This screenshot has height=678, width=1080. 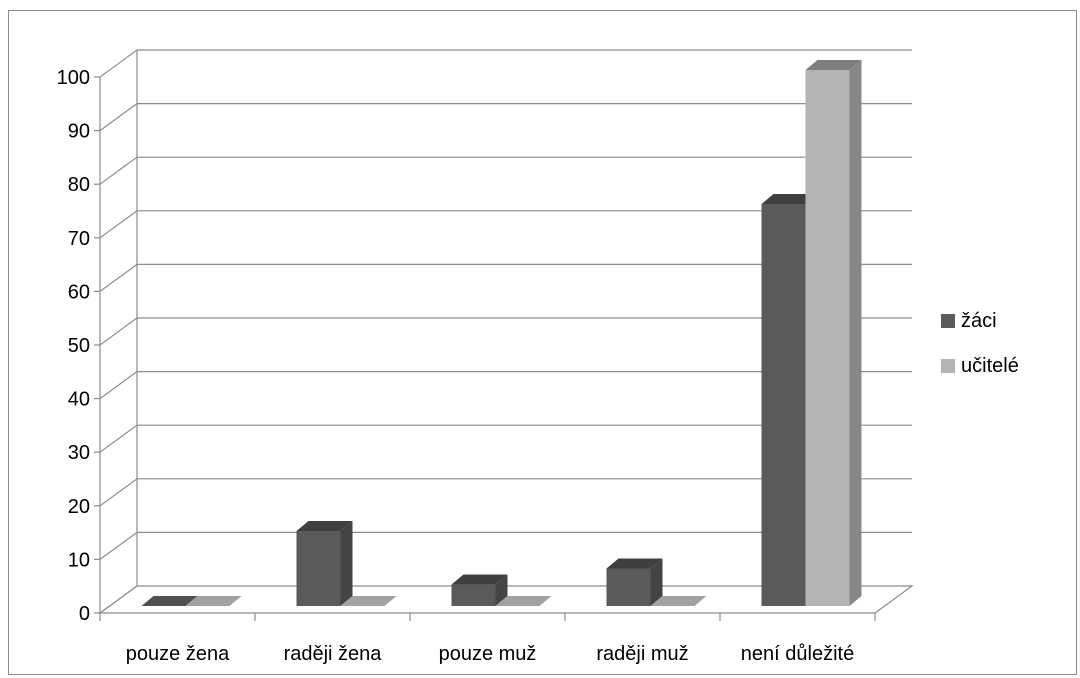 I want to click on y-tick-label: 100, so click(x=73, y=78).